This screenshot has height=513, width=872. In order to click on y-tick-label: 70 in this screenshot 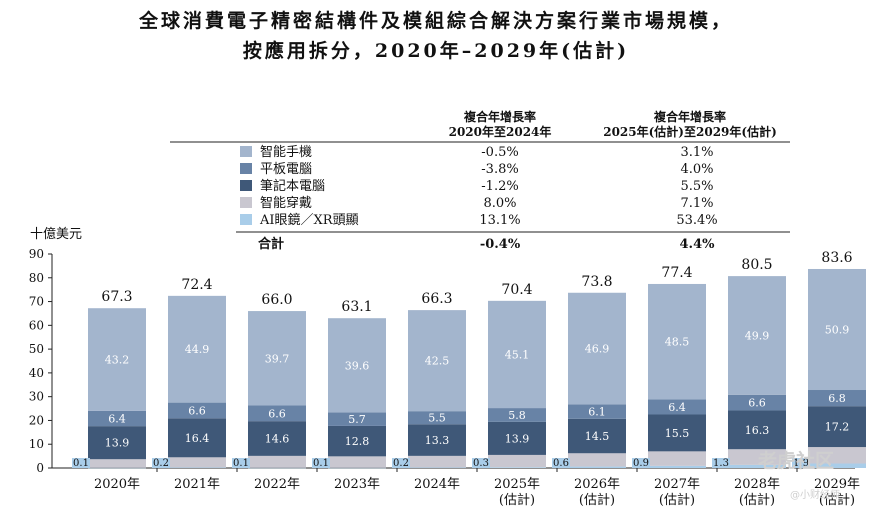, I will do `click(36, 302)`.